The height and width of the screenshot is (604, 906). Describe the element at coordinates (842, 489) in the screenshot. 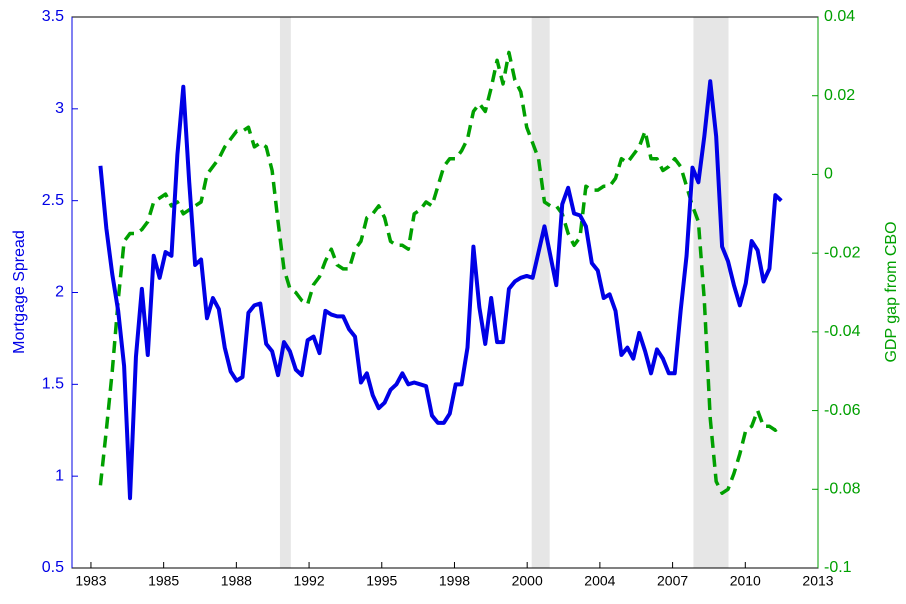

I see `y2-tick-label: -0.08` at that location.